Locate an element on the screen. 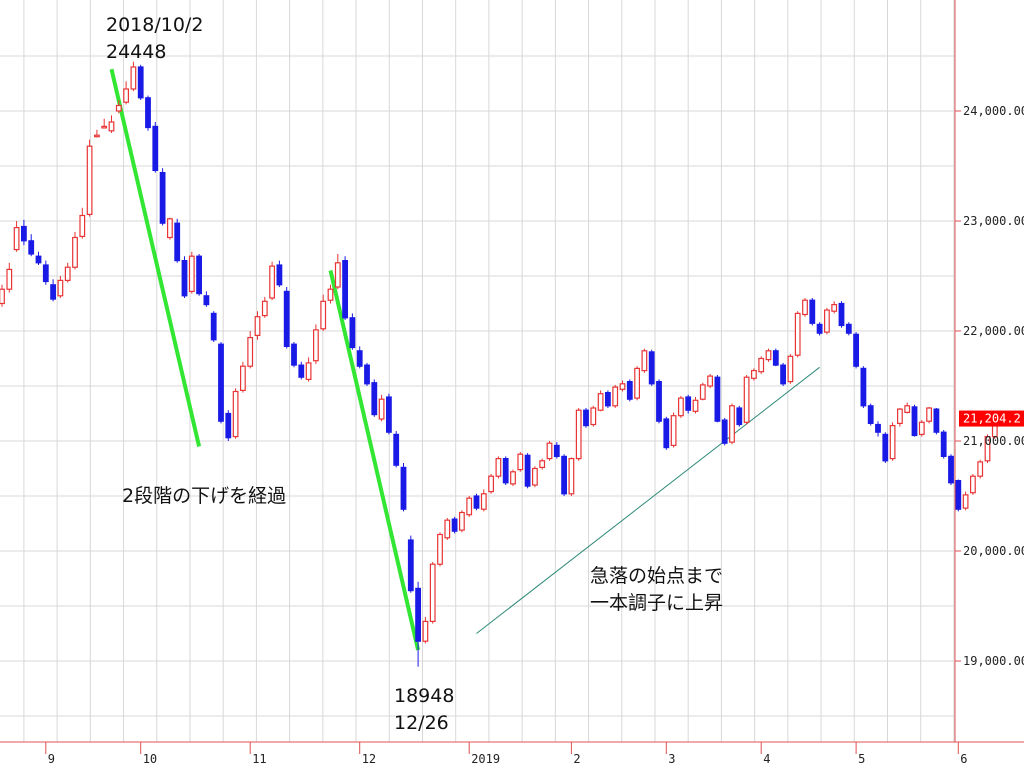 The image size is (1024, 768). x-tick-label: 12 is located at coordinates (369, 759).